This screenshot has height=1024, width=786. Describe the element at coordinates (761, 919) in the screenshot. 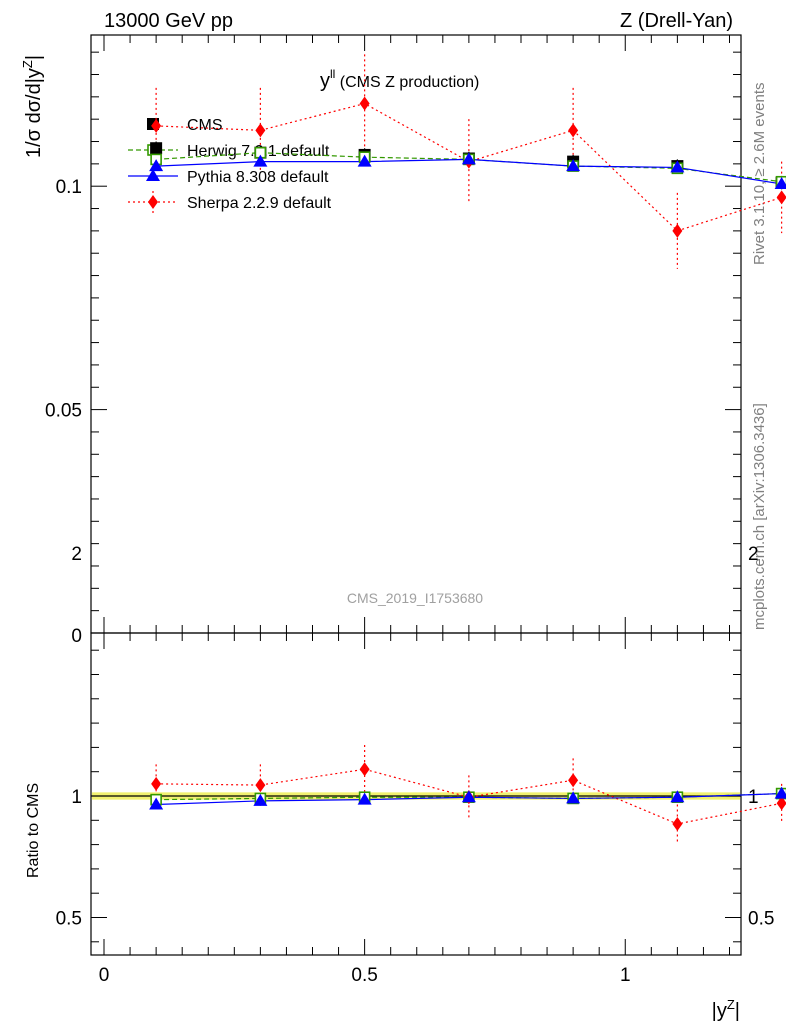

I see `ratio-tick-label-right: 0.5` at that location.